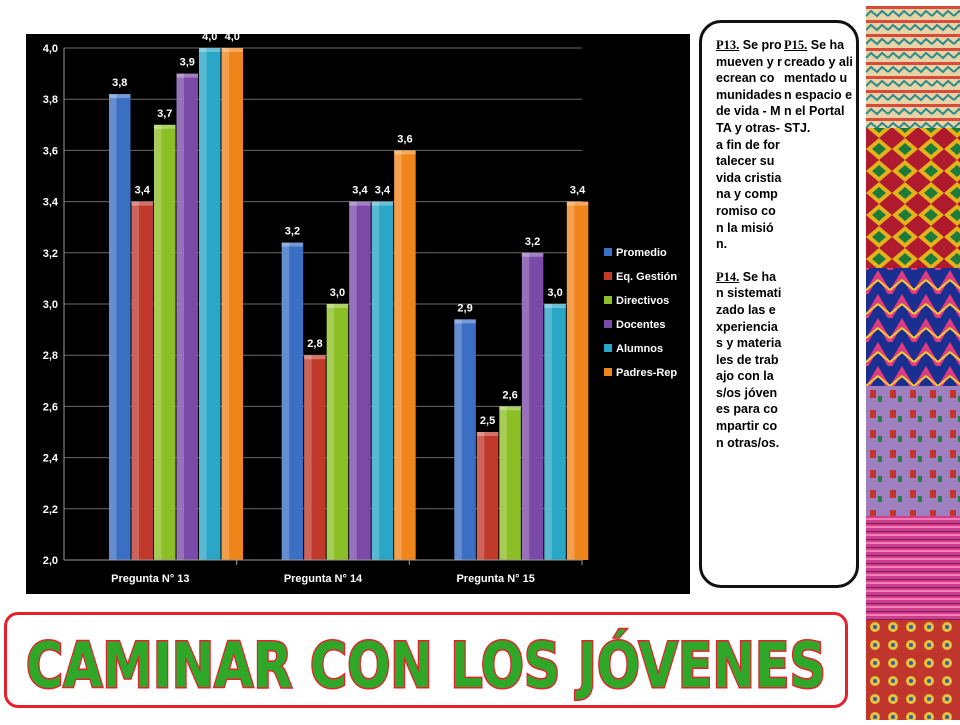  Describe the element at coordinates (314, 344) in the screenshot. I see `bar-data-label: 2,8` at that location.